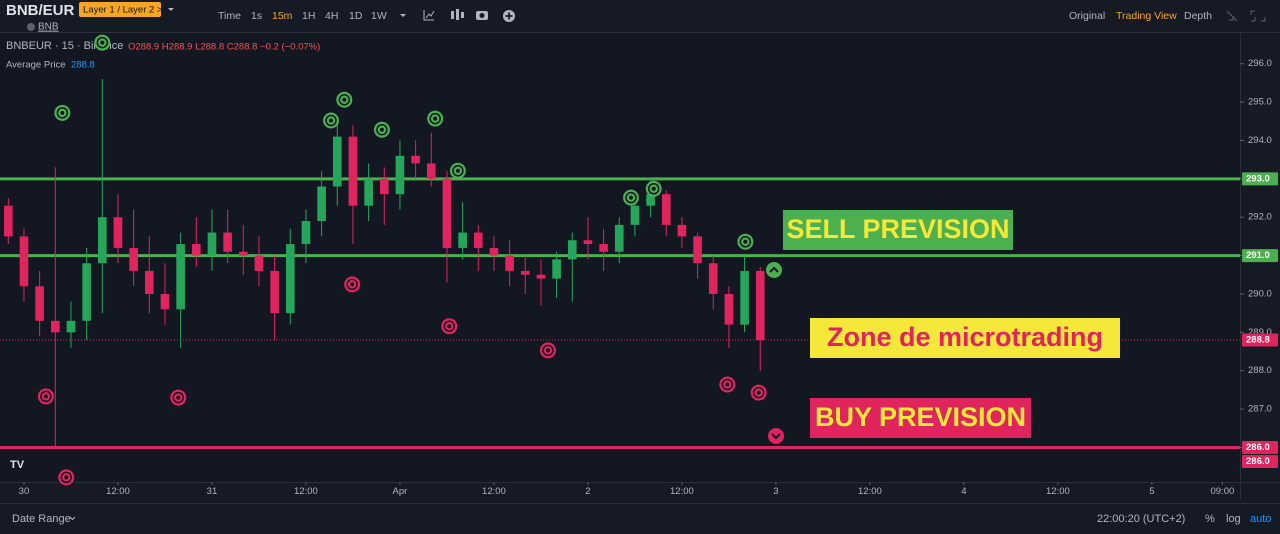 The width and height of the screenshot is (1280, 534). What do you see at coordinates (1260, 332) in the screenshot?
I see `y-tick-label: 289.0` at bounding box center [1260, 332].